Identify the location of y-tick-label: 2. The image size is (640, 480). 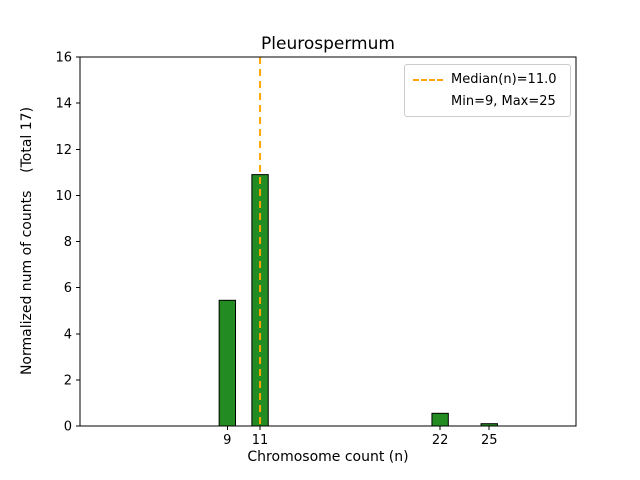
(68, 380).